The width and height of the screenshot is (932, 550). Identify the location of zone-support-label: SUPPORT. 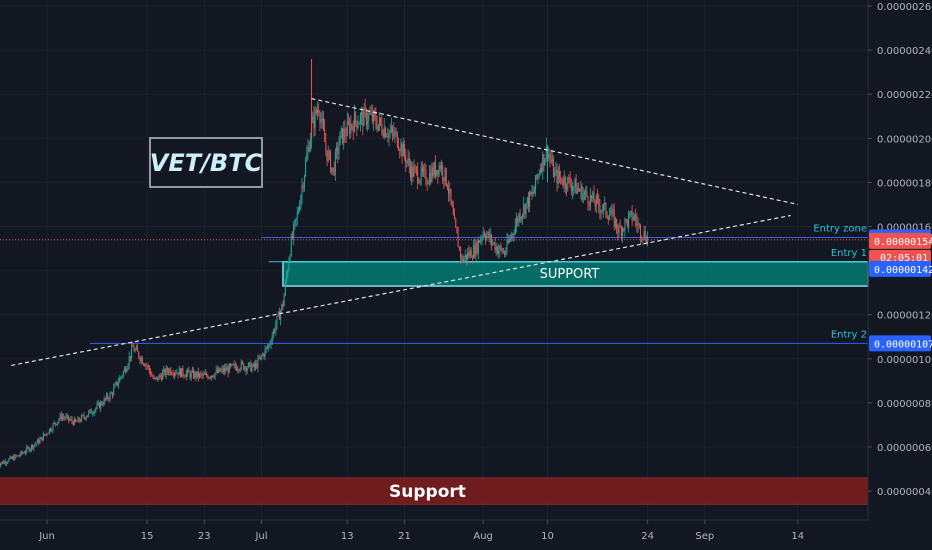
(570, 274).